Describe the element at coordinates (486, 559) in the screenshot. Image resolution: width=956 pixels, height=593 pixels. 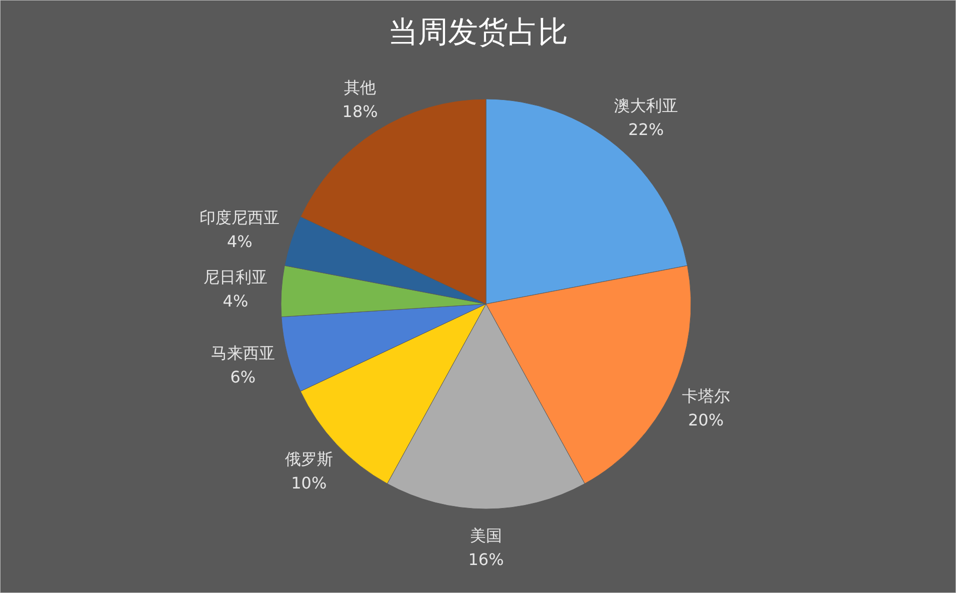
I see `data-label: 16%` at that location.